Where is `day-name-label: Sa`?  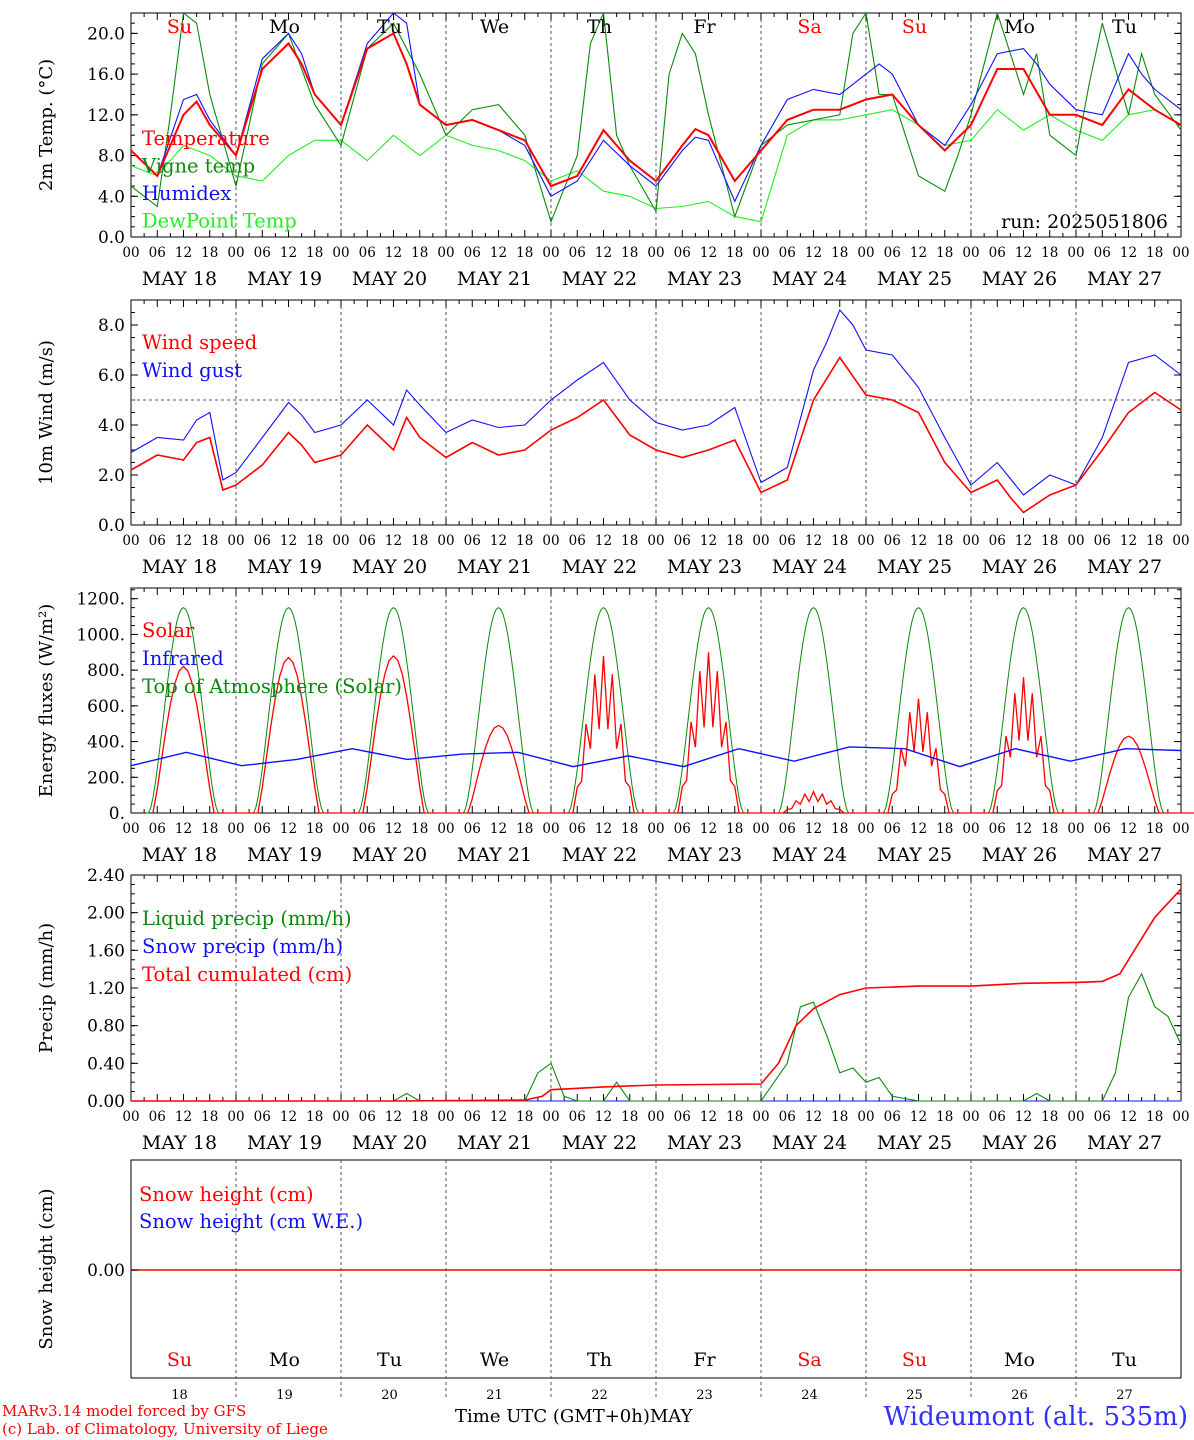
day-name-label: Sa is located at coordinates (809, 27).